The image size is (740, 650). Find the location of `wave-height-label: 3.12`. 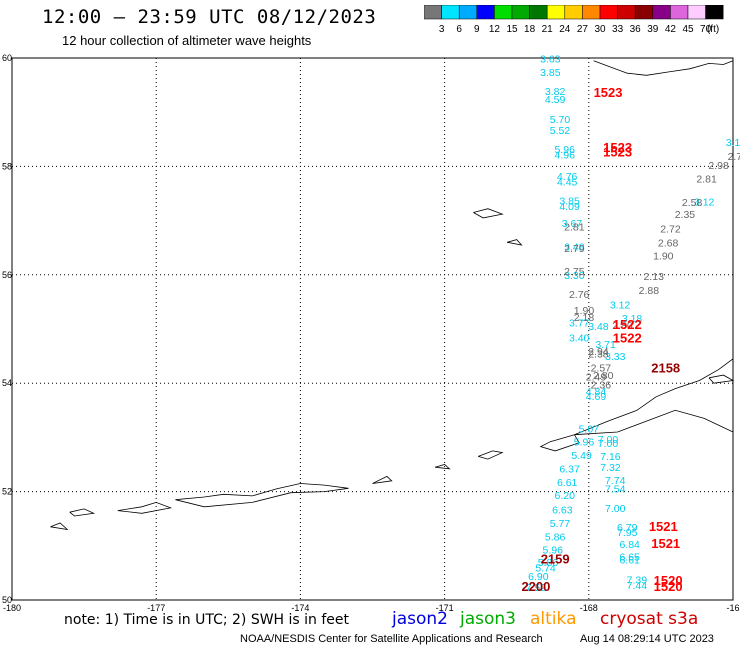

wave-height-label: 3.12 is located at coordinates (704, 202).